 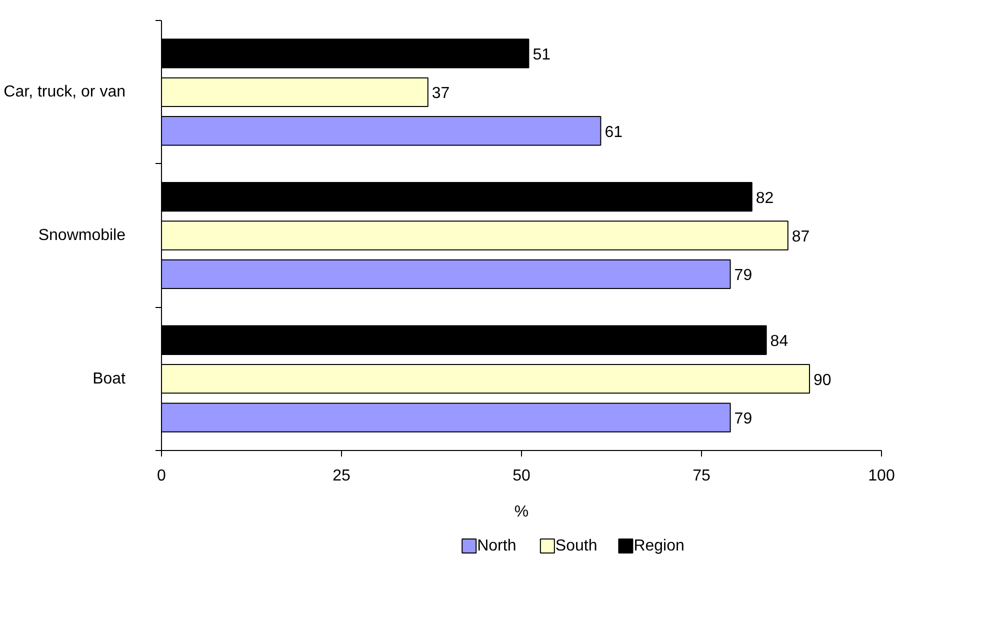 What do you see at coordinates (765, 198) in the screenshot?
I see `data-label: 82` at bounding box center [765, 198].